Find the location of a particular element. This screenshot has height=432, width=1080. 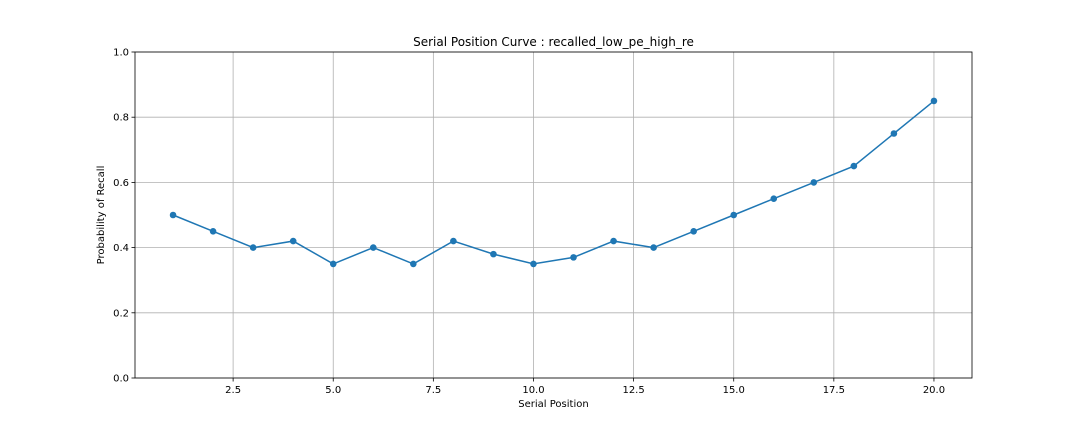

y-tick-label: 0.6 is located at coordinates (121, 183).